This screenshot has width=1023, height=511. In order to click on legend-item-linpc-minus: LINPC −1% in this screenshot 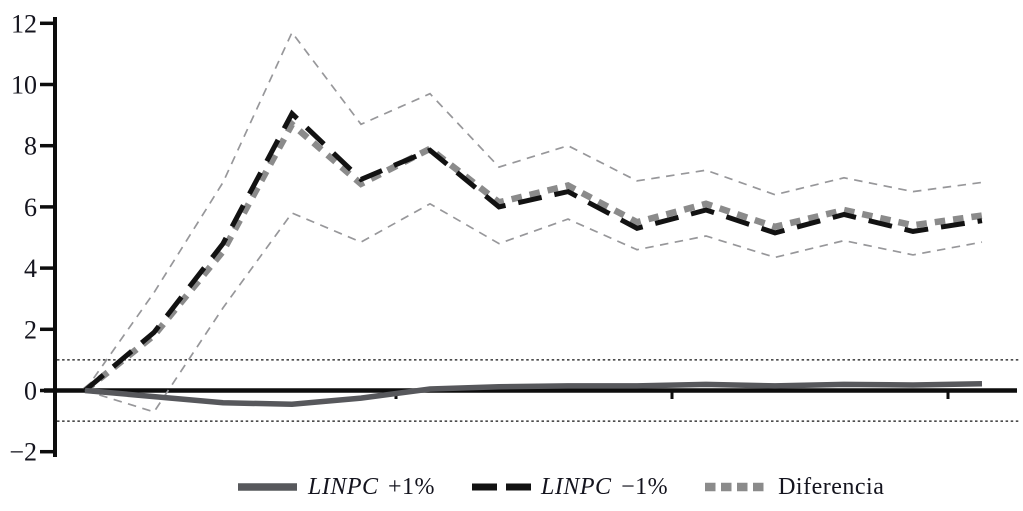, I will do `click(570, 487)`.